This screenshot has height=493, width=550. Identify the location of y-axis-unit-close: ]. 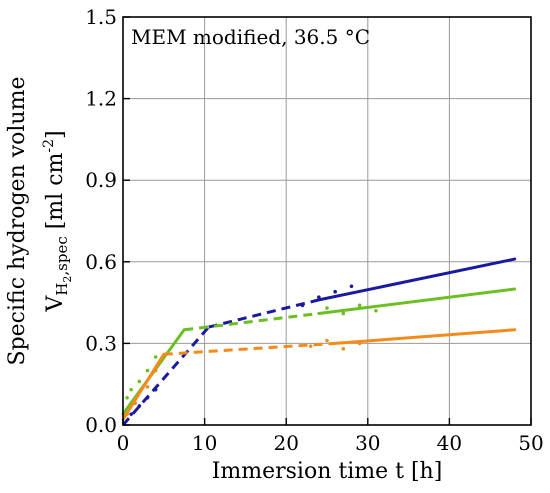
(55, 134).